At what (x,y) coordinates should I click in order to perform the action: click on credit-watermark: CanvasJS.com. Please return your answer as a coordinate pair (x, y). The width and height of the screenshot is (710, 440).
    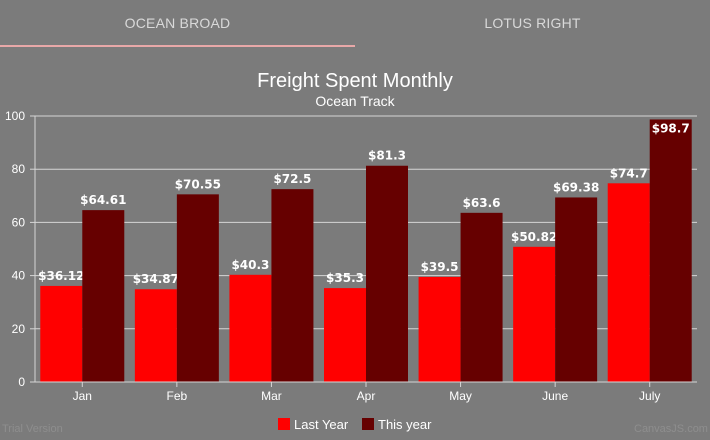
    Looking at the image, I should click on (671, 429).